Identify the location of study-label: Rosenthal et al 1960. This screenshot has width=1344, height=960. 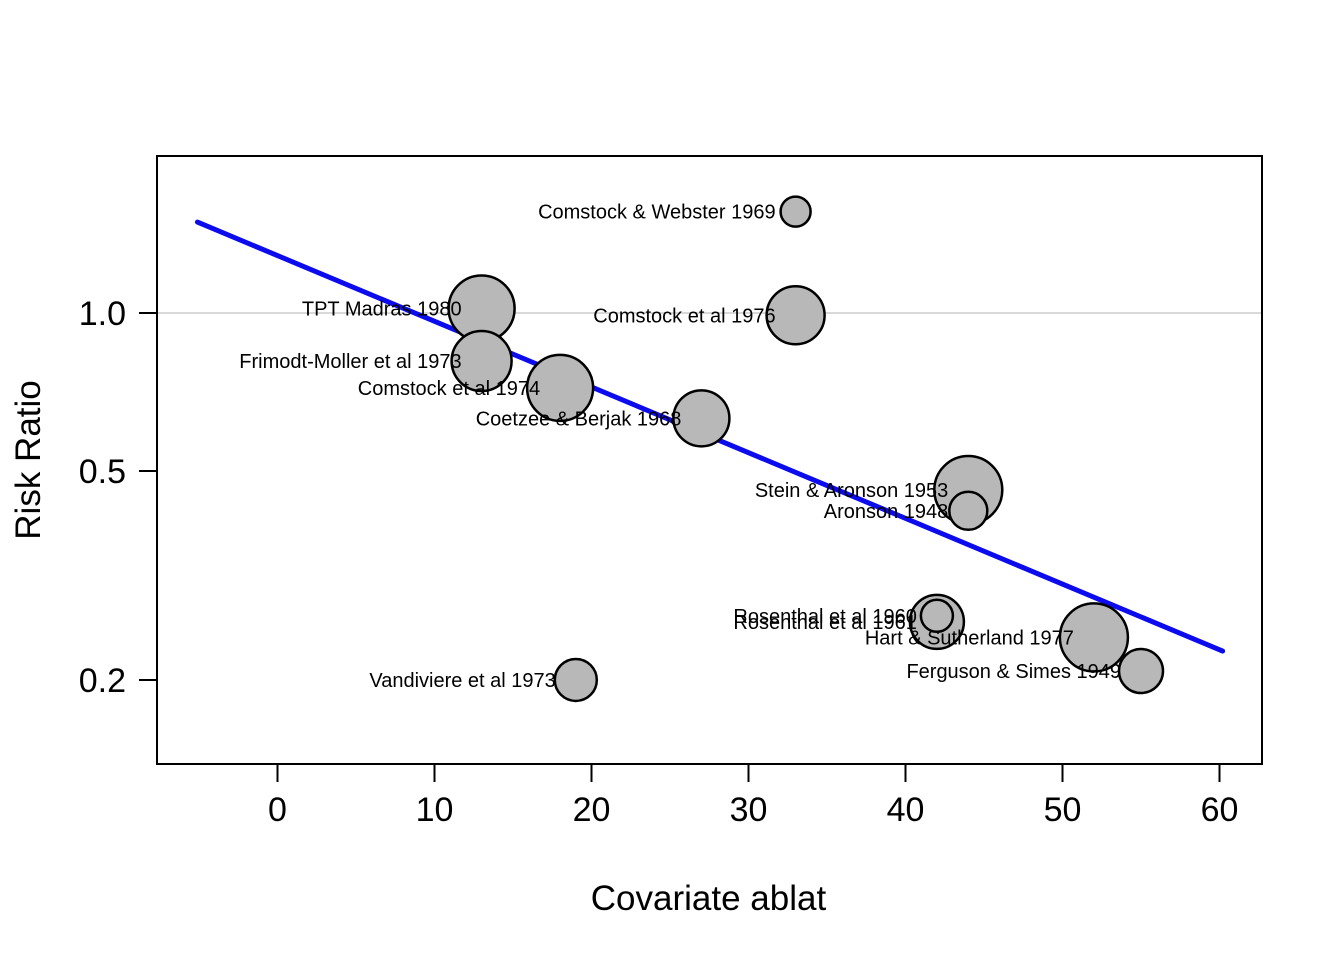
(824, 617).